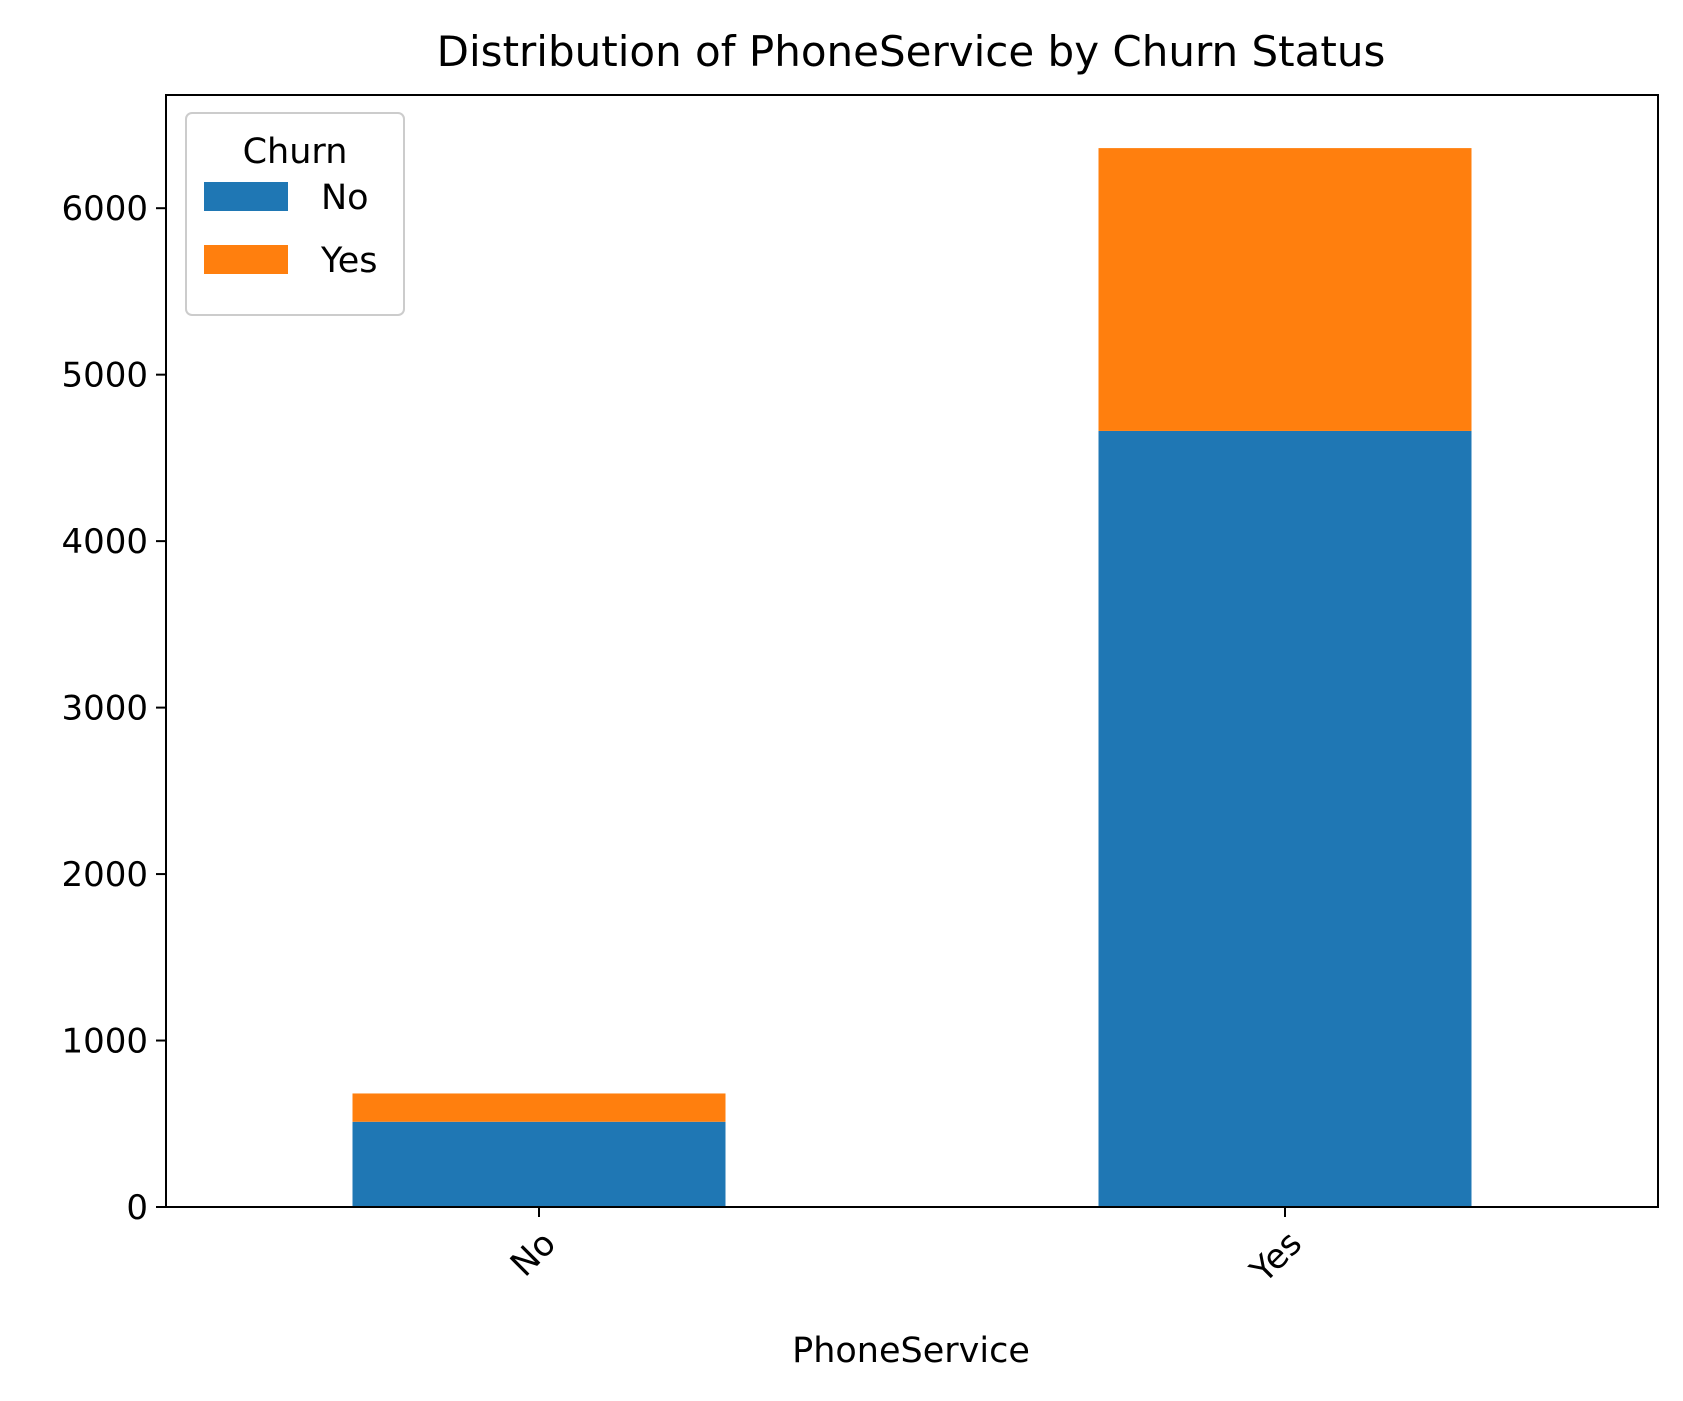 This screenshot has height=1401, width=1683. What do you see at coordinates (137, 1208) in the screenshot?
I see `y-tick-label: 0` at bounding box center [137, 1208].